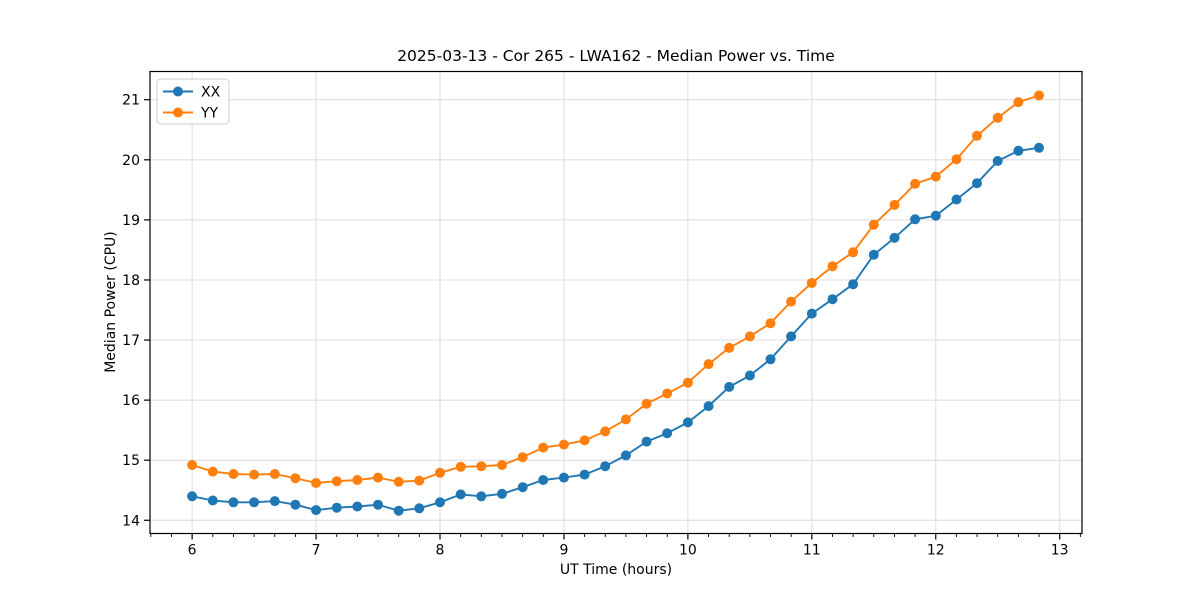 The width and height of the screenshot is (1200, 600). What do you see at coordinates (131, 401) in the screenshot?
I see `y-tick-label: 16` at bounding box center [131, 401].